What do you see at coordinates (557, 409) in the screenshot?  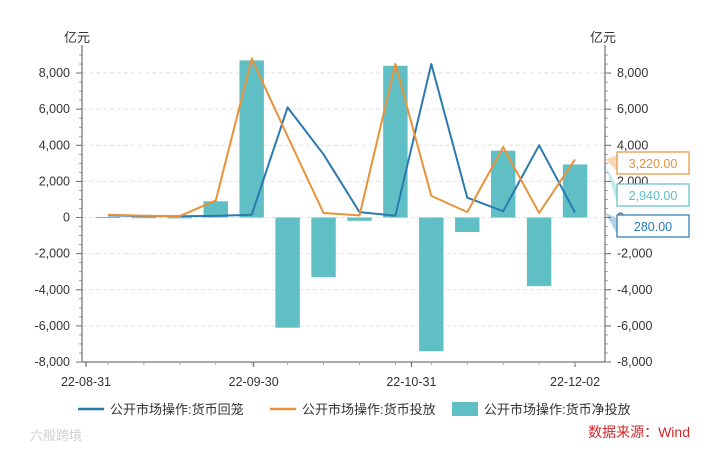 I see `legend-label: 公开市场操作:货币净投放` at bounding box center [557, 409].